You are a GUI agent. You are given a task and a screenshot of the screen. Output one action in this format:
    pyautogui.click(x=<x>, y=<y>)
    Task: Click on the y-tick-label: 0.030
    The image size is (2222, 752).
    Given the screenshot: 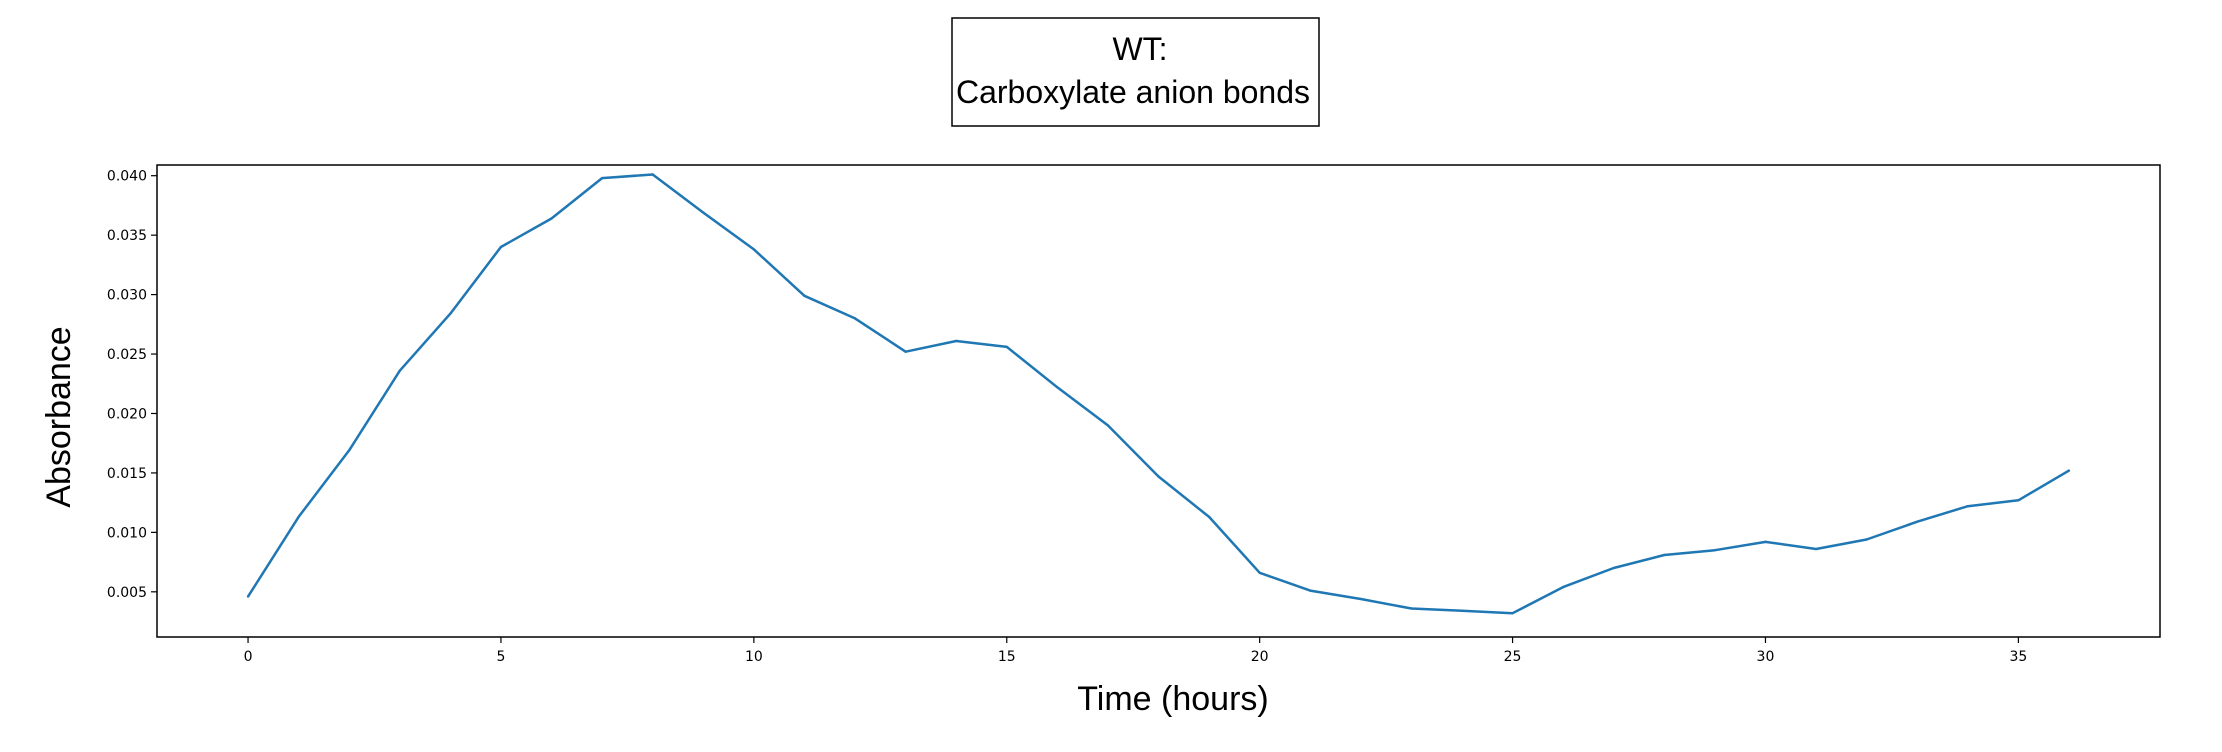 What is the action you would take?
    pyautogui.click(x=127, y=296)
    